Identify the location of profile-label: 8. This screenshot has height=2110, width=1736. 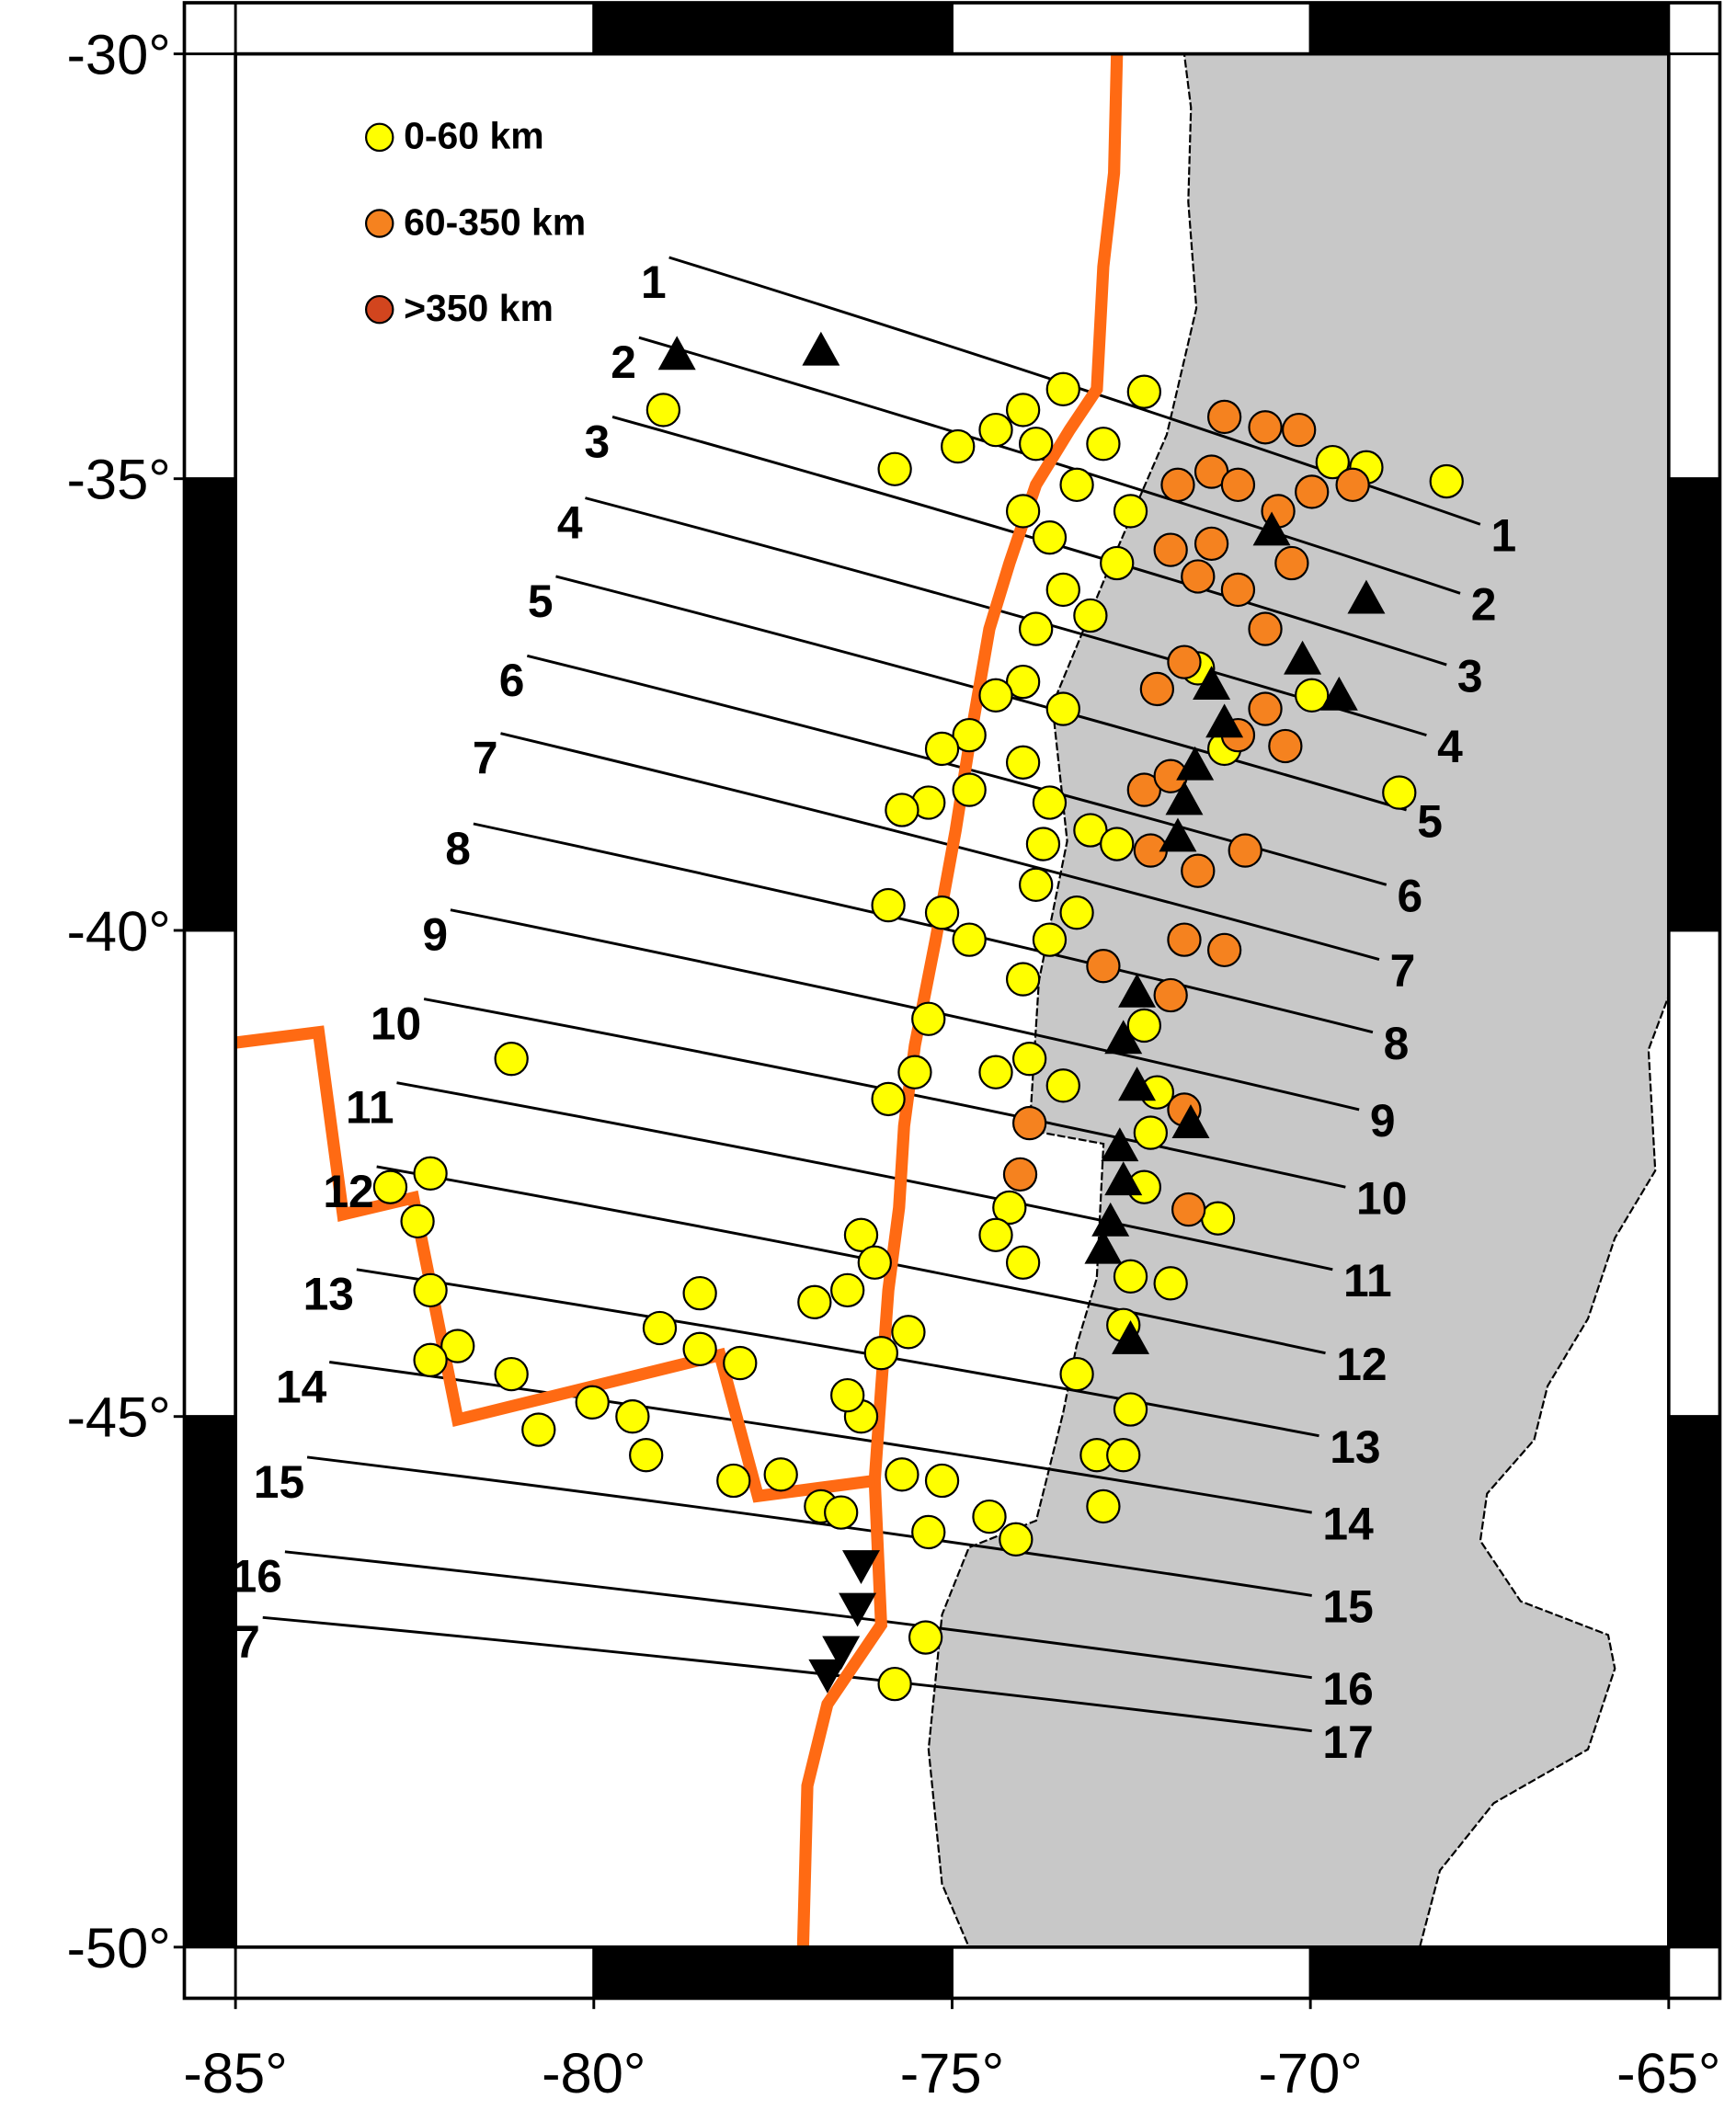
(458, 848).